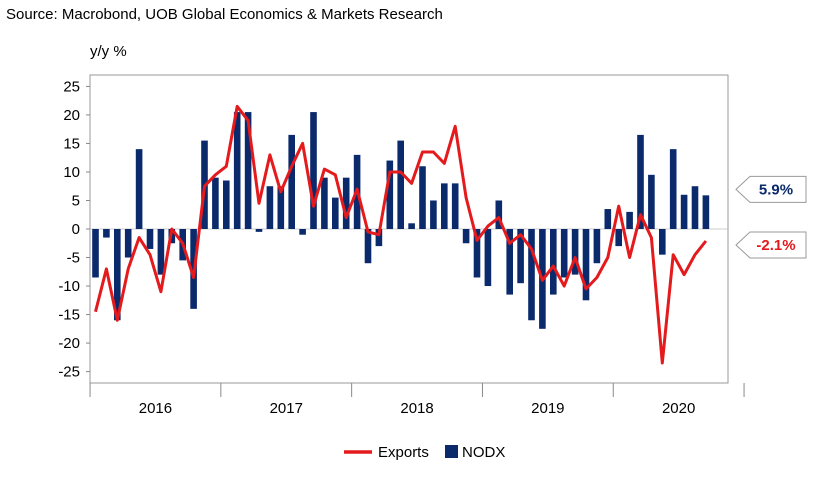 Image resolution: width=836 pixels, height=486 pixels. I want to click on legend-nodx-swatch, so click(451, 451).